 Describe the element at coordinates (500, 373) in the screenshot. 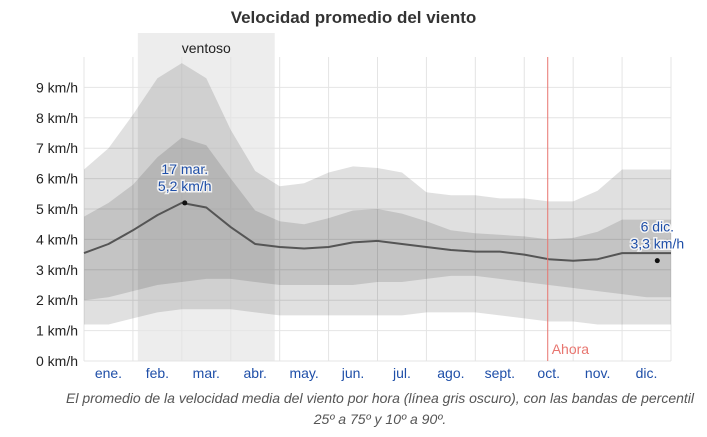

I see `month-label: sept.` at that location.